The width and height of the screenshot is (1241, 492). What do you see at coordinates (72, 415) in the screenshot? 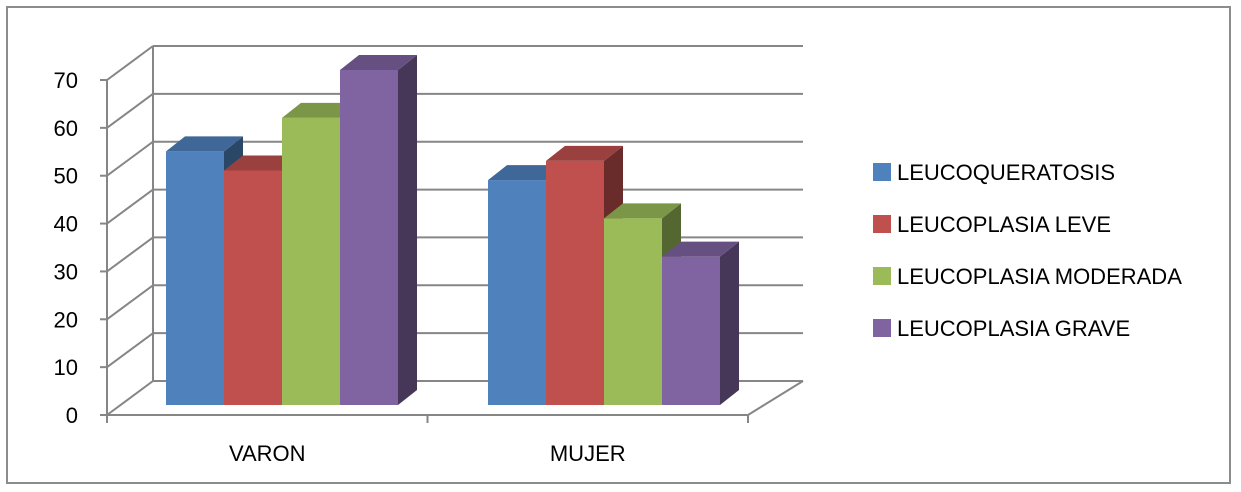
I see `y-tick-label: 0` at bounding box center [72, 415].